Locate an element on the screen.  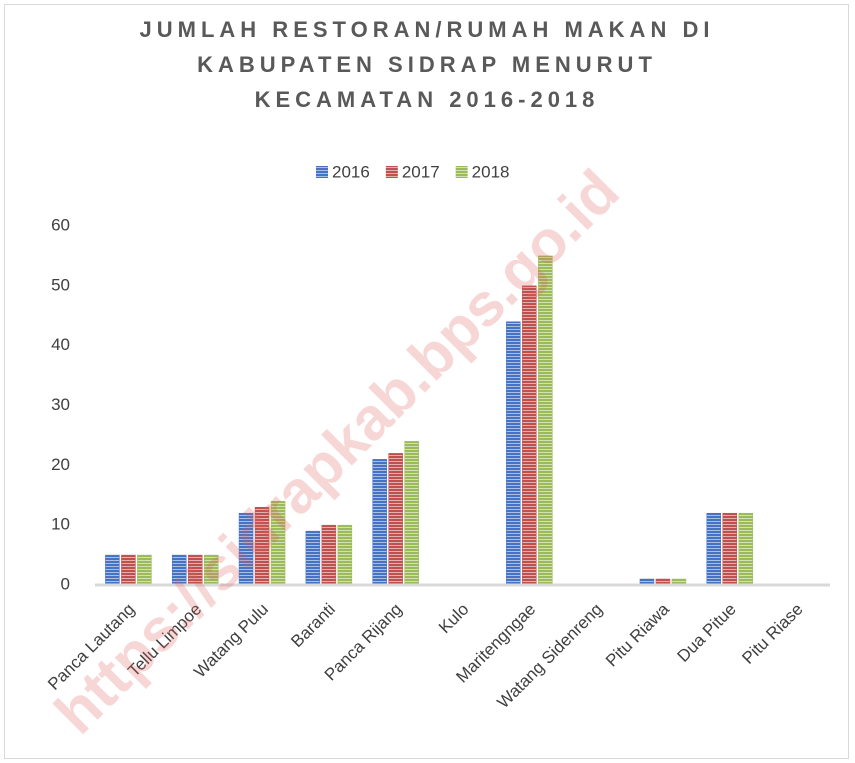
x-tick-label: Dua Pitue is located at coordinates (707, 633).